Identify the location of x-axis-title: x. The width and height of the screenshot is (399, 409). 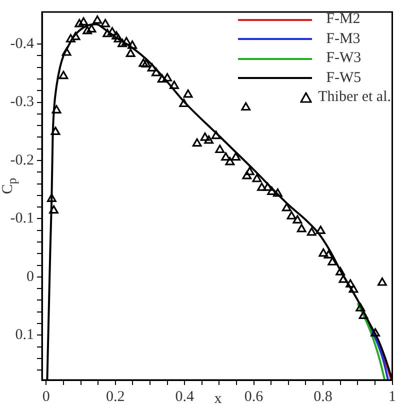
(218, 399).